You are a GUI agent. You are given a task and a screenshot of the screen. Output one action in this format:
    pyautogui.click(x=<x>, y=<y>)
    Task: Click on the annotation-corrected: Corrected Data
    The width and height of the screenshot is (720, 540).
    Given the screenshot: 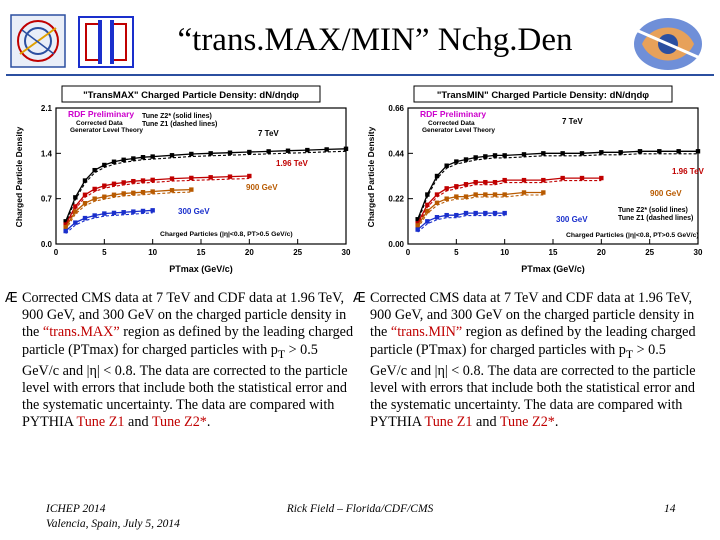 What is the action you would take?
    pyautogui.click(x=99, y=123)
    